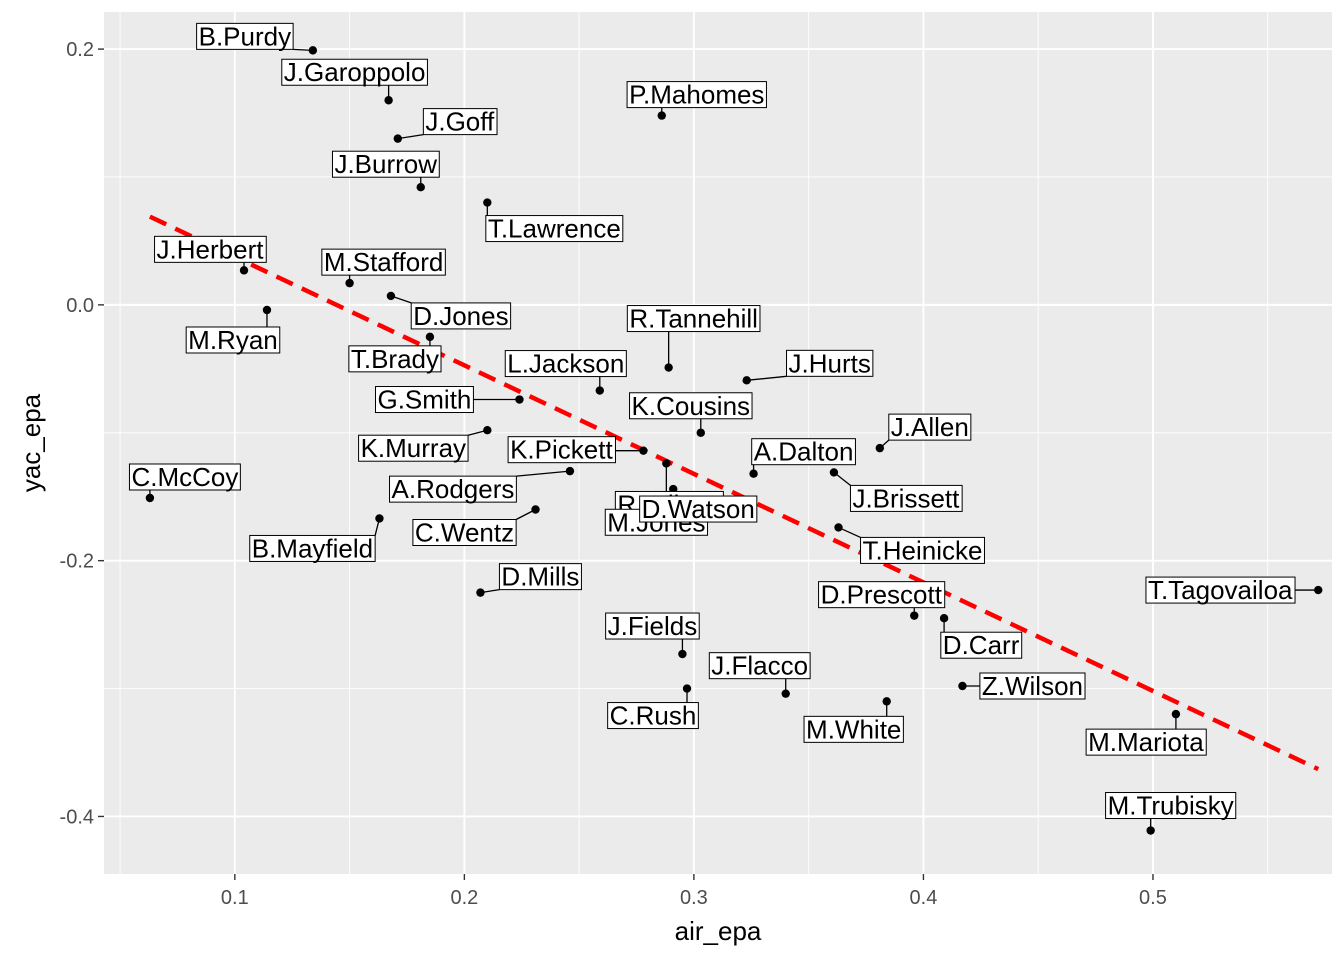  I want to click on point-label: P.Mahomes, so click(696, 95).